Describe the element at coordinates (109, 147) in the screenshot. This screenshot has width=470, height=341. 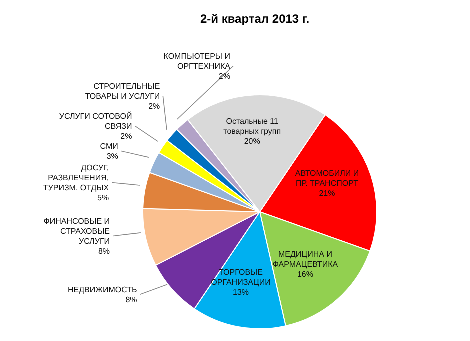
I see `slice-label: СМИ` at that location.